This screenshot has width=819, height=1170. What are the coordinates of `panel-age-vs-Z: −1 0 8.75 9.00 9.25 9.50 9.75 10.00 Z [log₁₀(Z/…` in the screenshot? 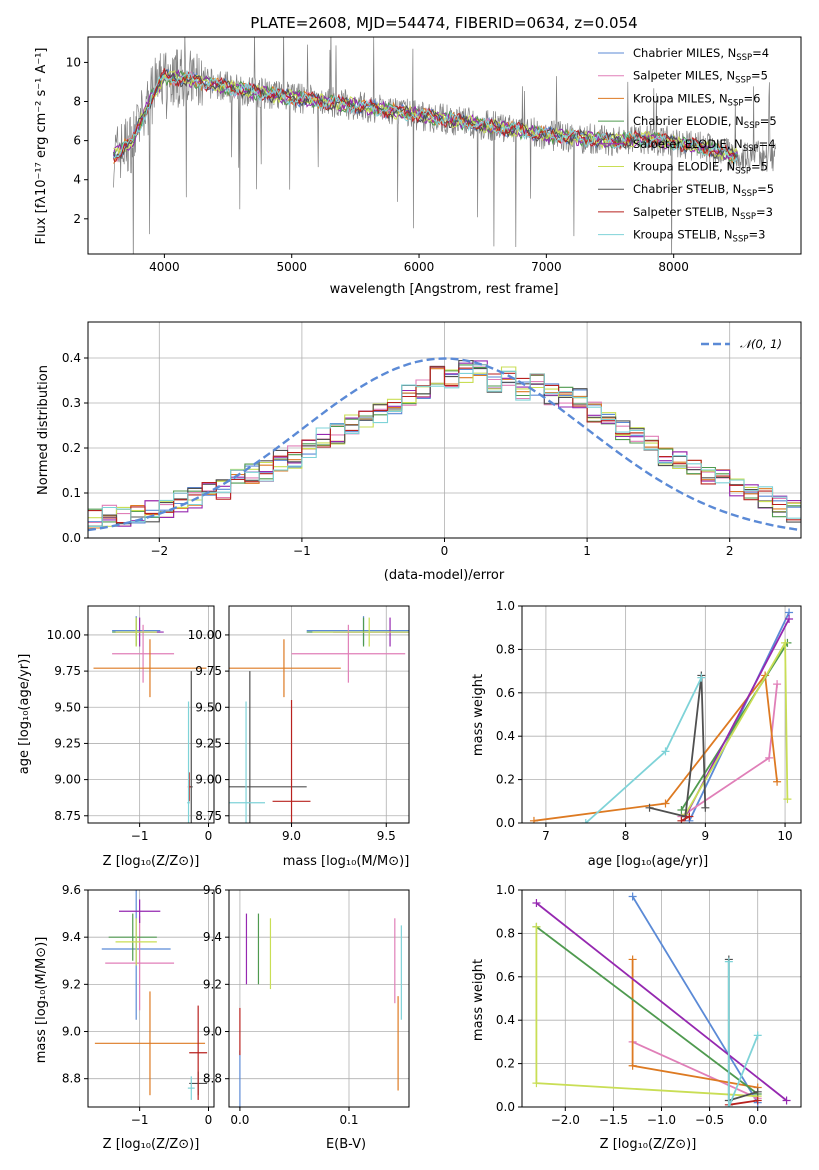 It's located at (116, 737).